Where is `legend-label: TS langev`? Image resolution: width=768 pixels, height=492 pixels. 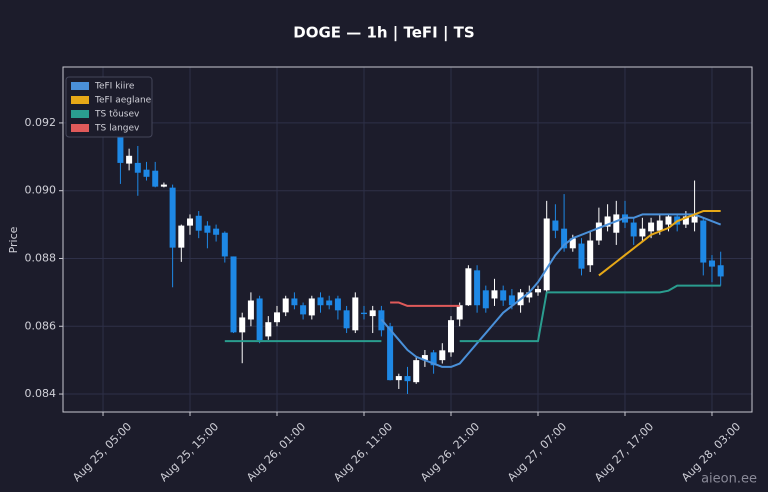
legend-label: TS langev is located at coordinates (117, 129).